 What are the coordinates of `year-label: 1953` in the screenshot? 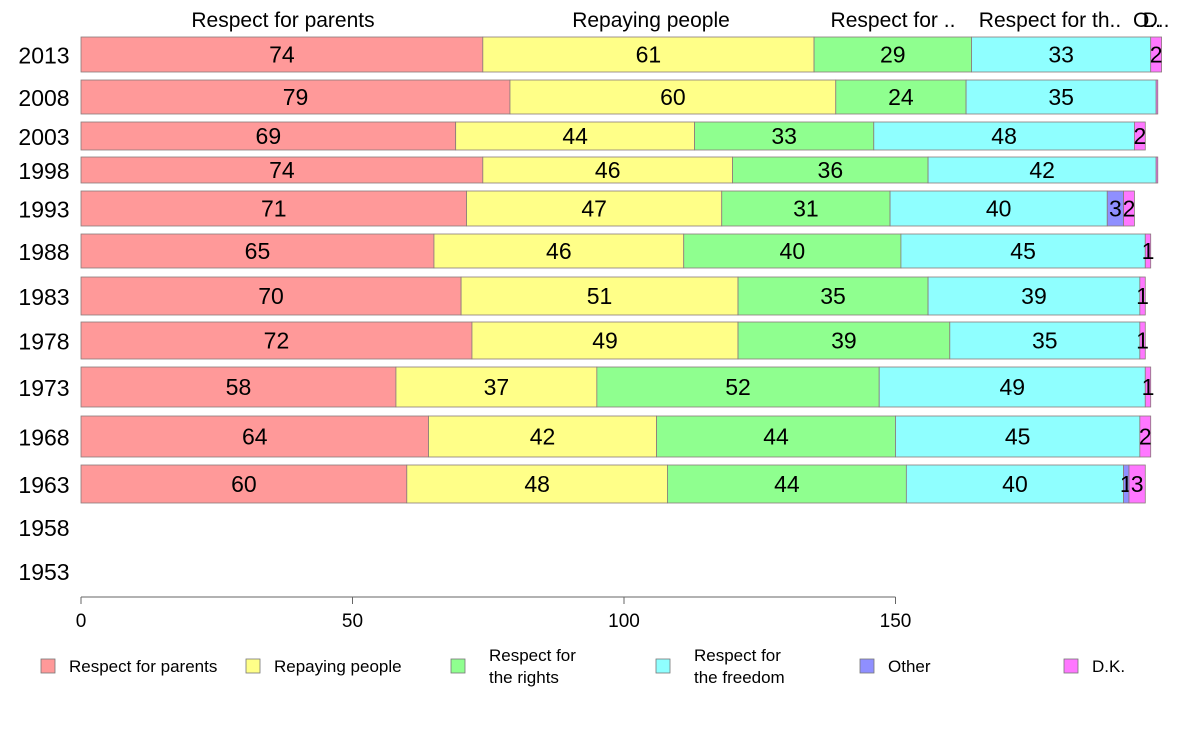 It's located at (43, 572).